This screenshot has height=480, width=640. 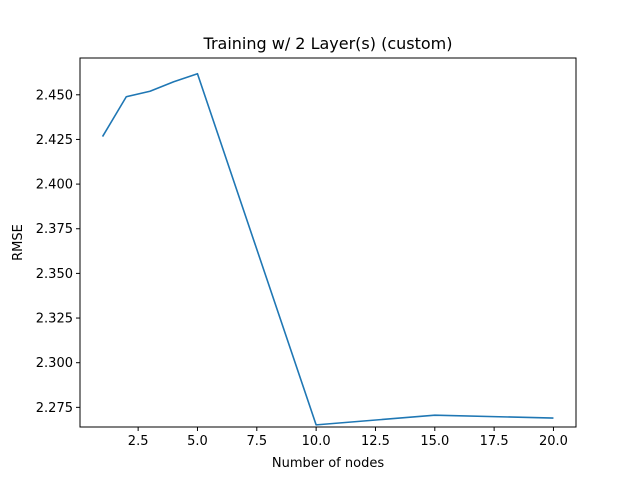 What do you see at coordinates (328, 43) in the screenshot?
I see `chart-title: Training w/ 2 Layer(s) (custom)` at bounding box center [328, 43].